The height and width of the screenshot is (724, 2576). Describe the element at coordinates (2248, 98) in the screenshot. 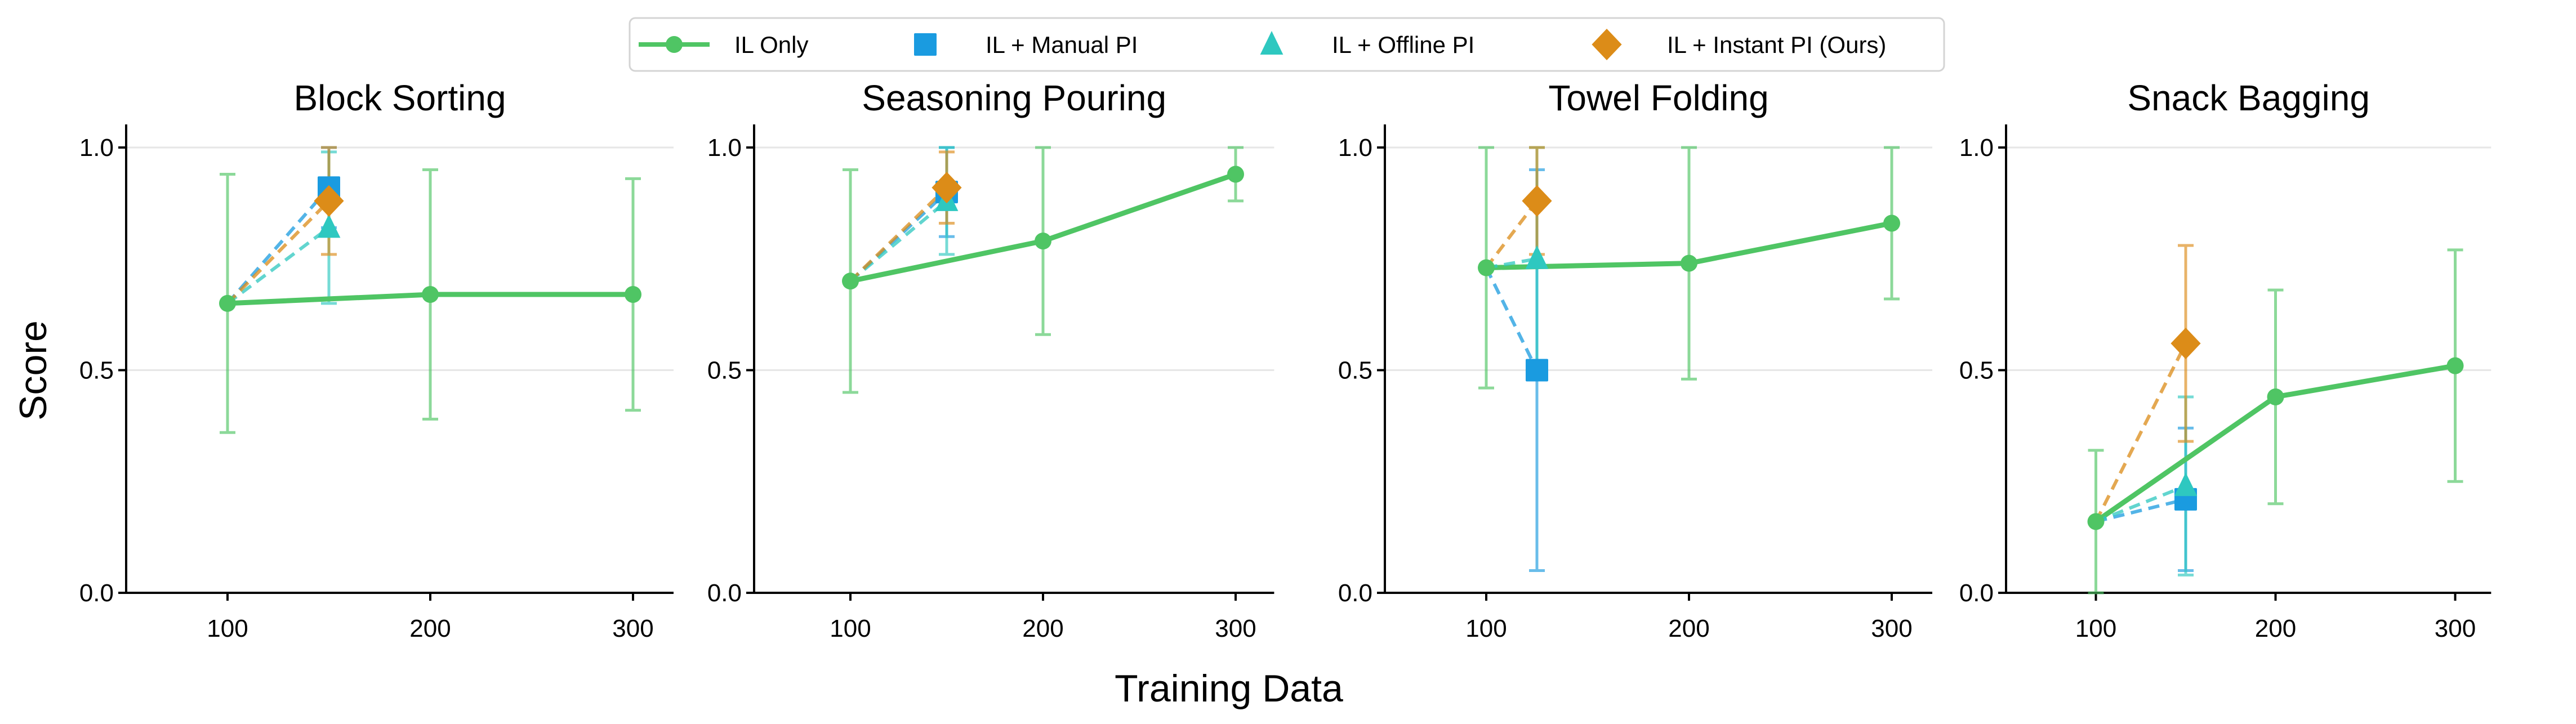

I see `panel-title: Snack Bagging` at that location.